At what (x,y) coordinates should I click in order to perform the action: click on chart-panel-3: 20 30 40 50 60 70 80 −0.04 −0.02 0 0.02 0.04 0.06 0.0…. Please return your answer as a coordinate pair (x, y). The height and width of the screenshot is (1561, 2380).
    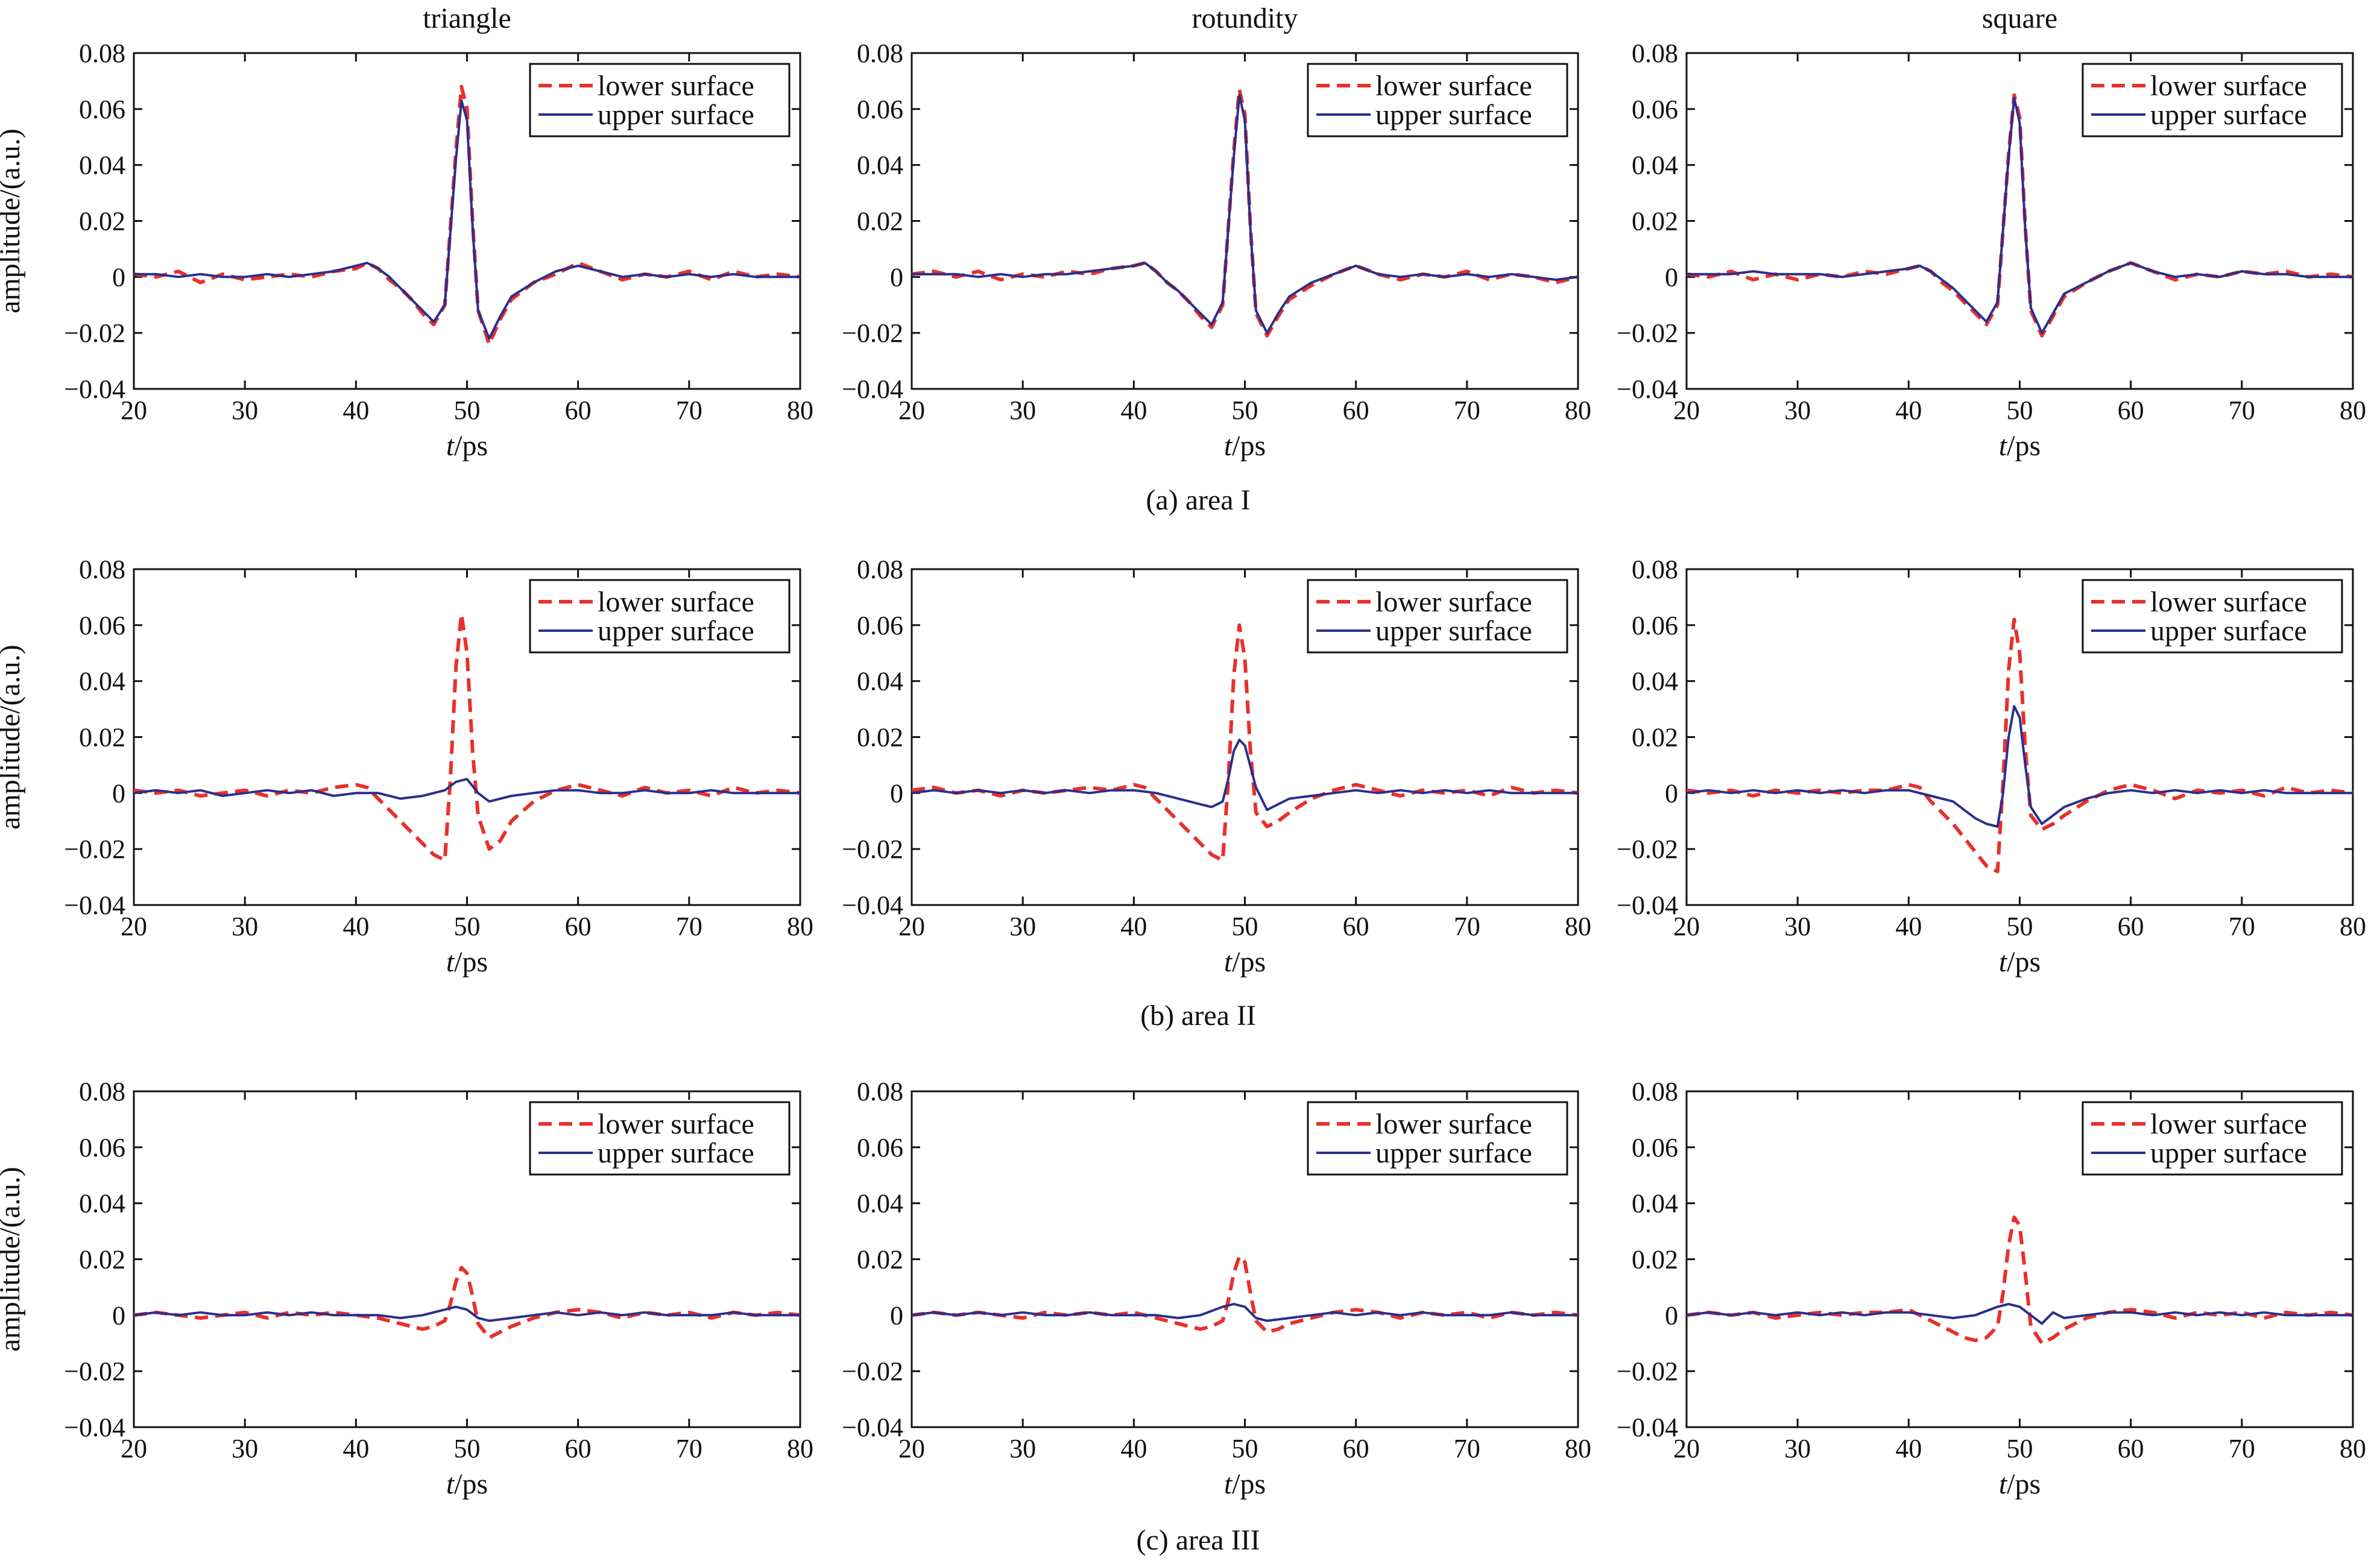
    Looking at the image, I should click on (1992, 232).